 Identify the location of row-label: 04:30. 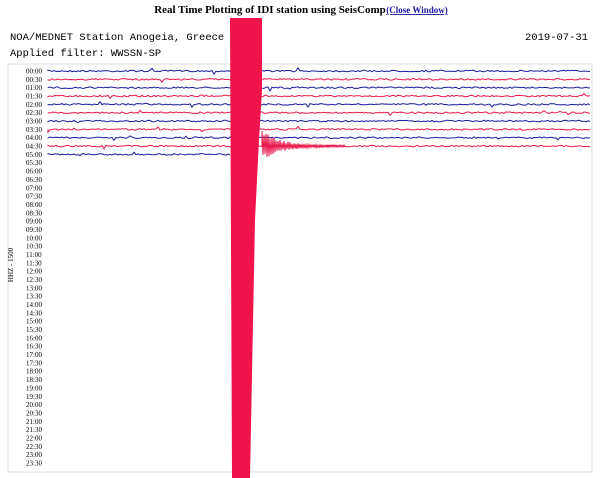
(34, 147).